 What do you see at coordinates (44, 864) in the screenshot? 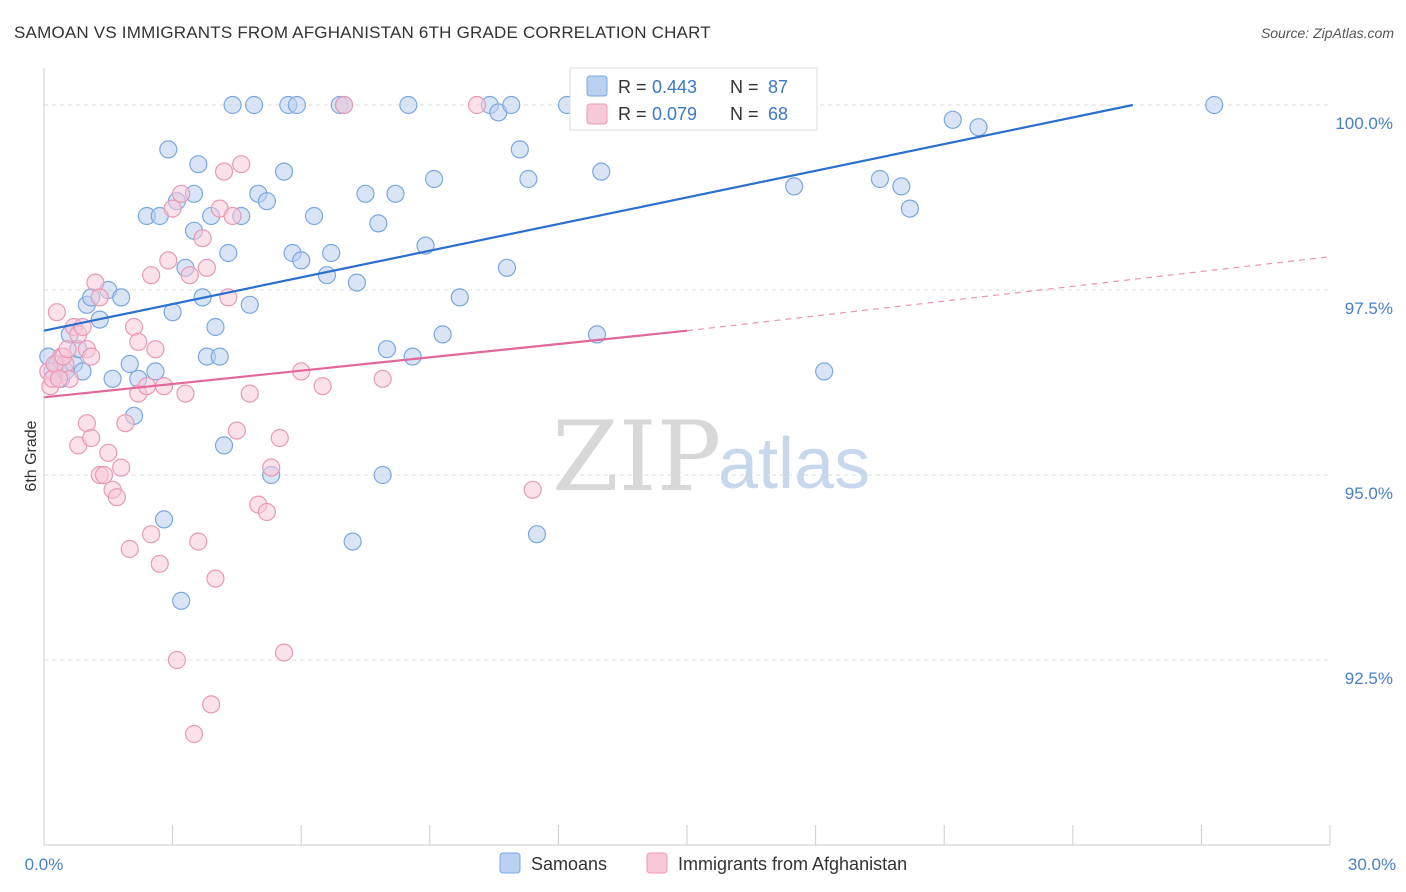
I see `x-tick-label-left: 0.0%` at bounding box center [44, 864].